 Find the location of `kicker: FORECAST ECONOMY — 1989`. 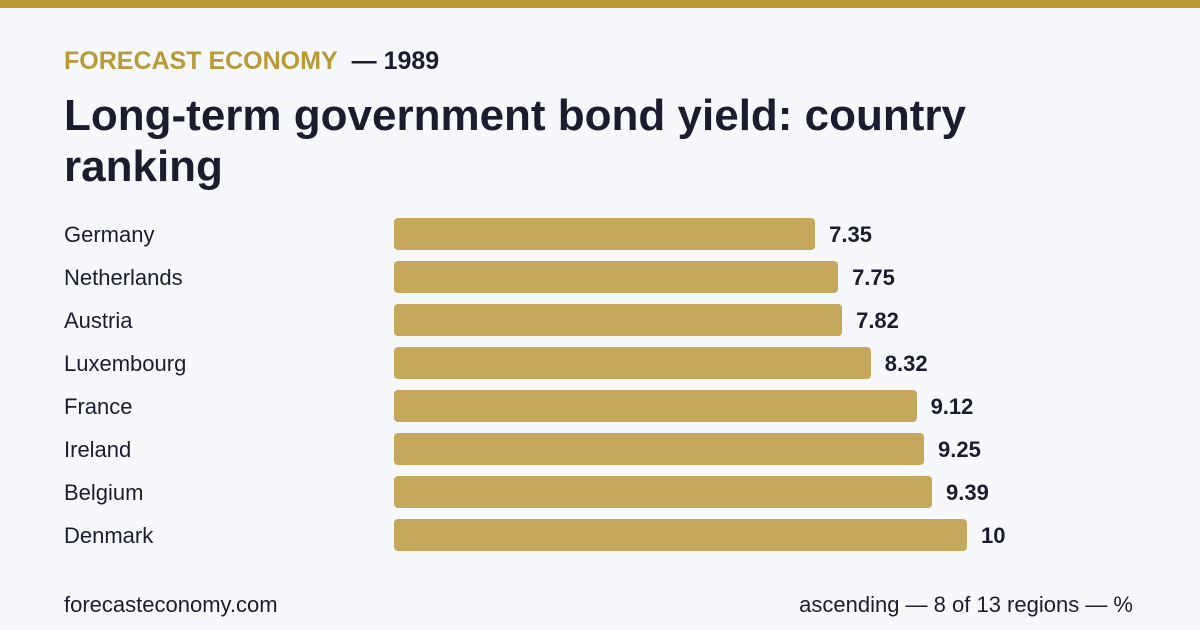

kicker: FORECAST ECONOMY — 1989 is located at coordinates (251, 61).